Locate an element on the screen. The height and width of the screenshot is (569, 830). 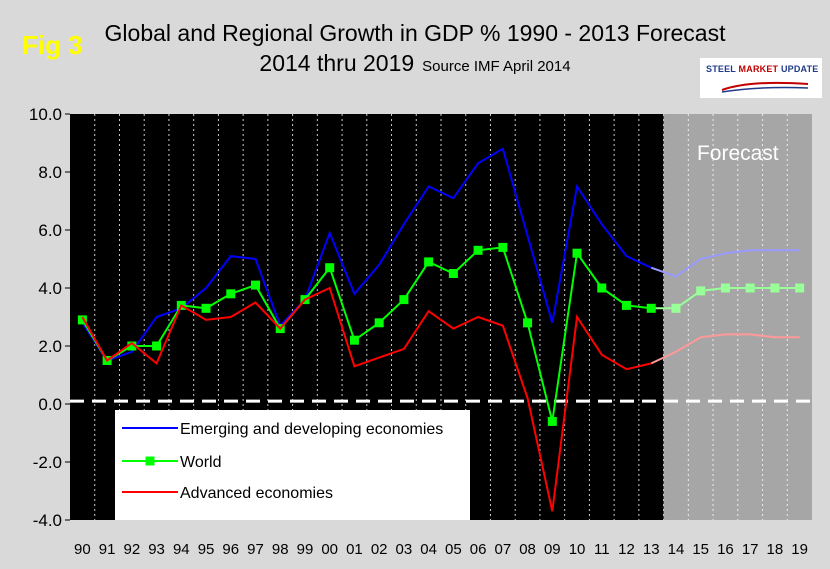
x-tick-label: 97 is located at coordinates (255, 549).